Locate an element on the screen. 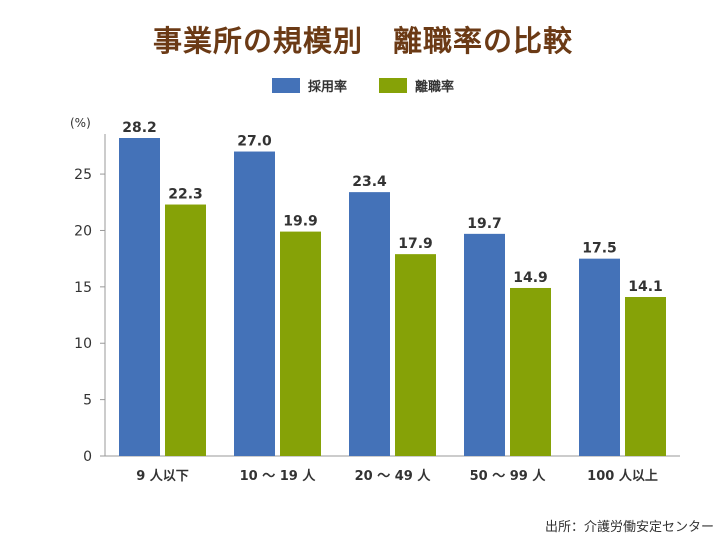 The image size is (726, 545). data-label: 17.9 is located at coordinates (415, 244).